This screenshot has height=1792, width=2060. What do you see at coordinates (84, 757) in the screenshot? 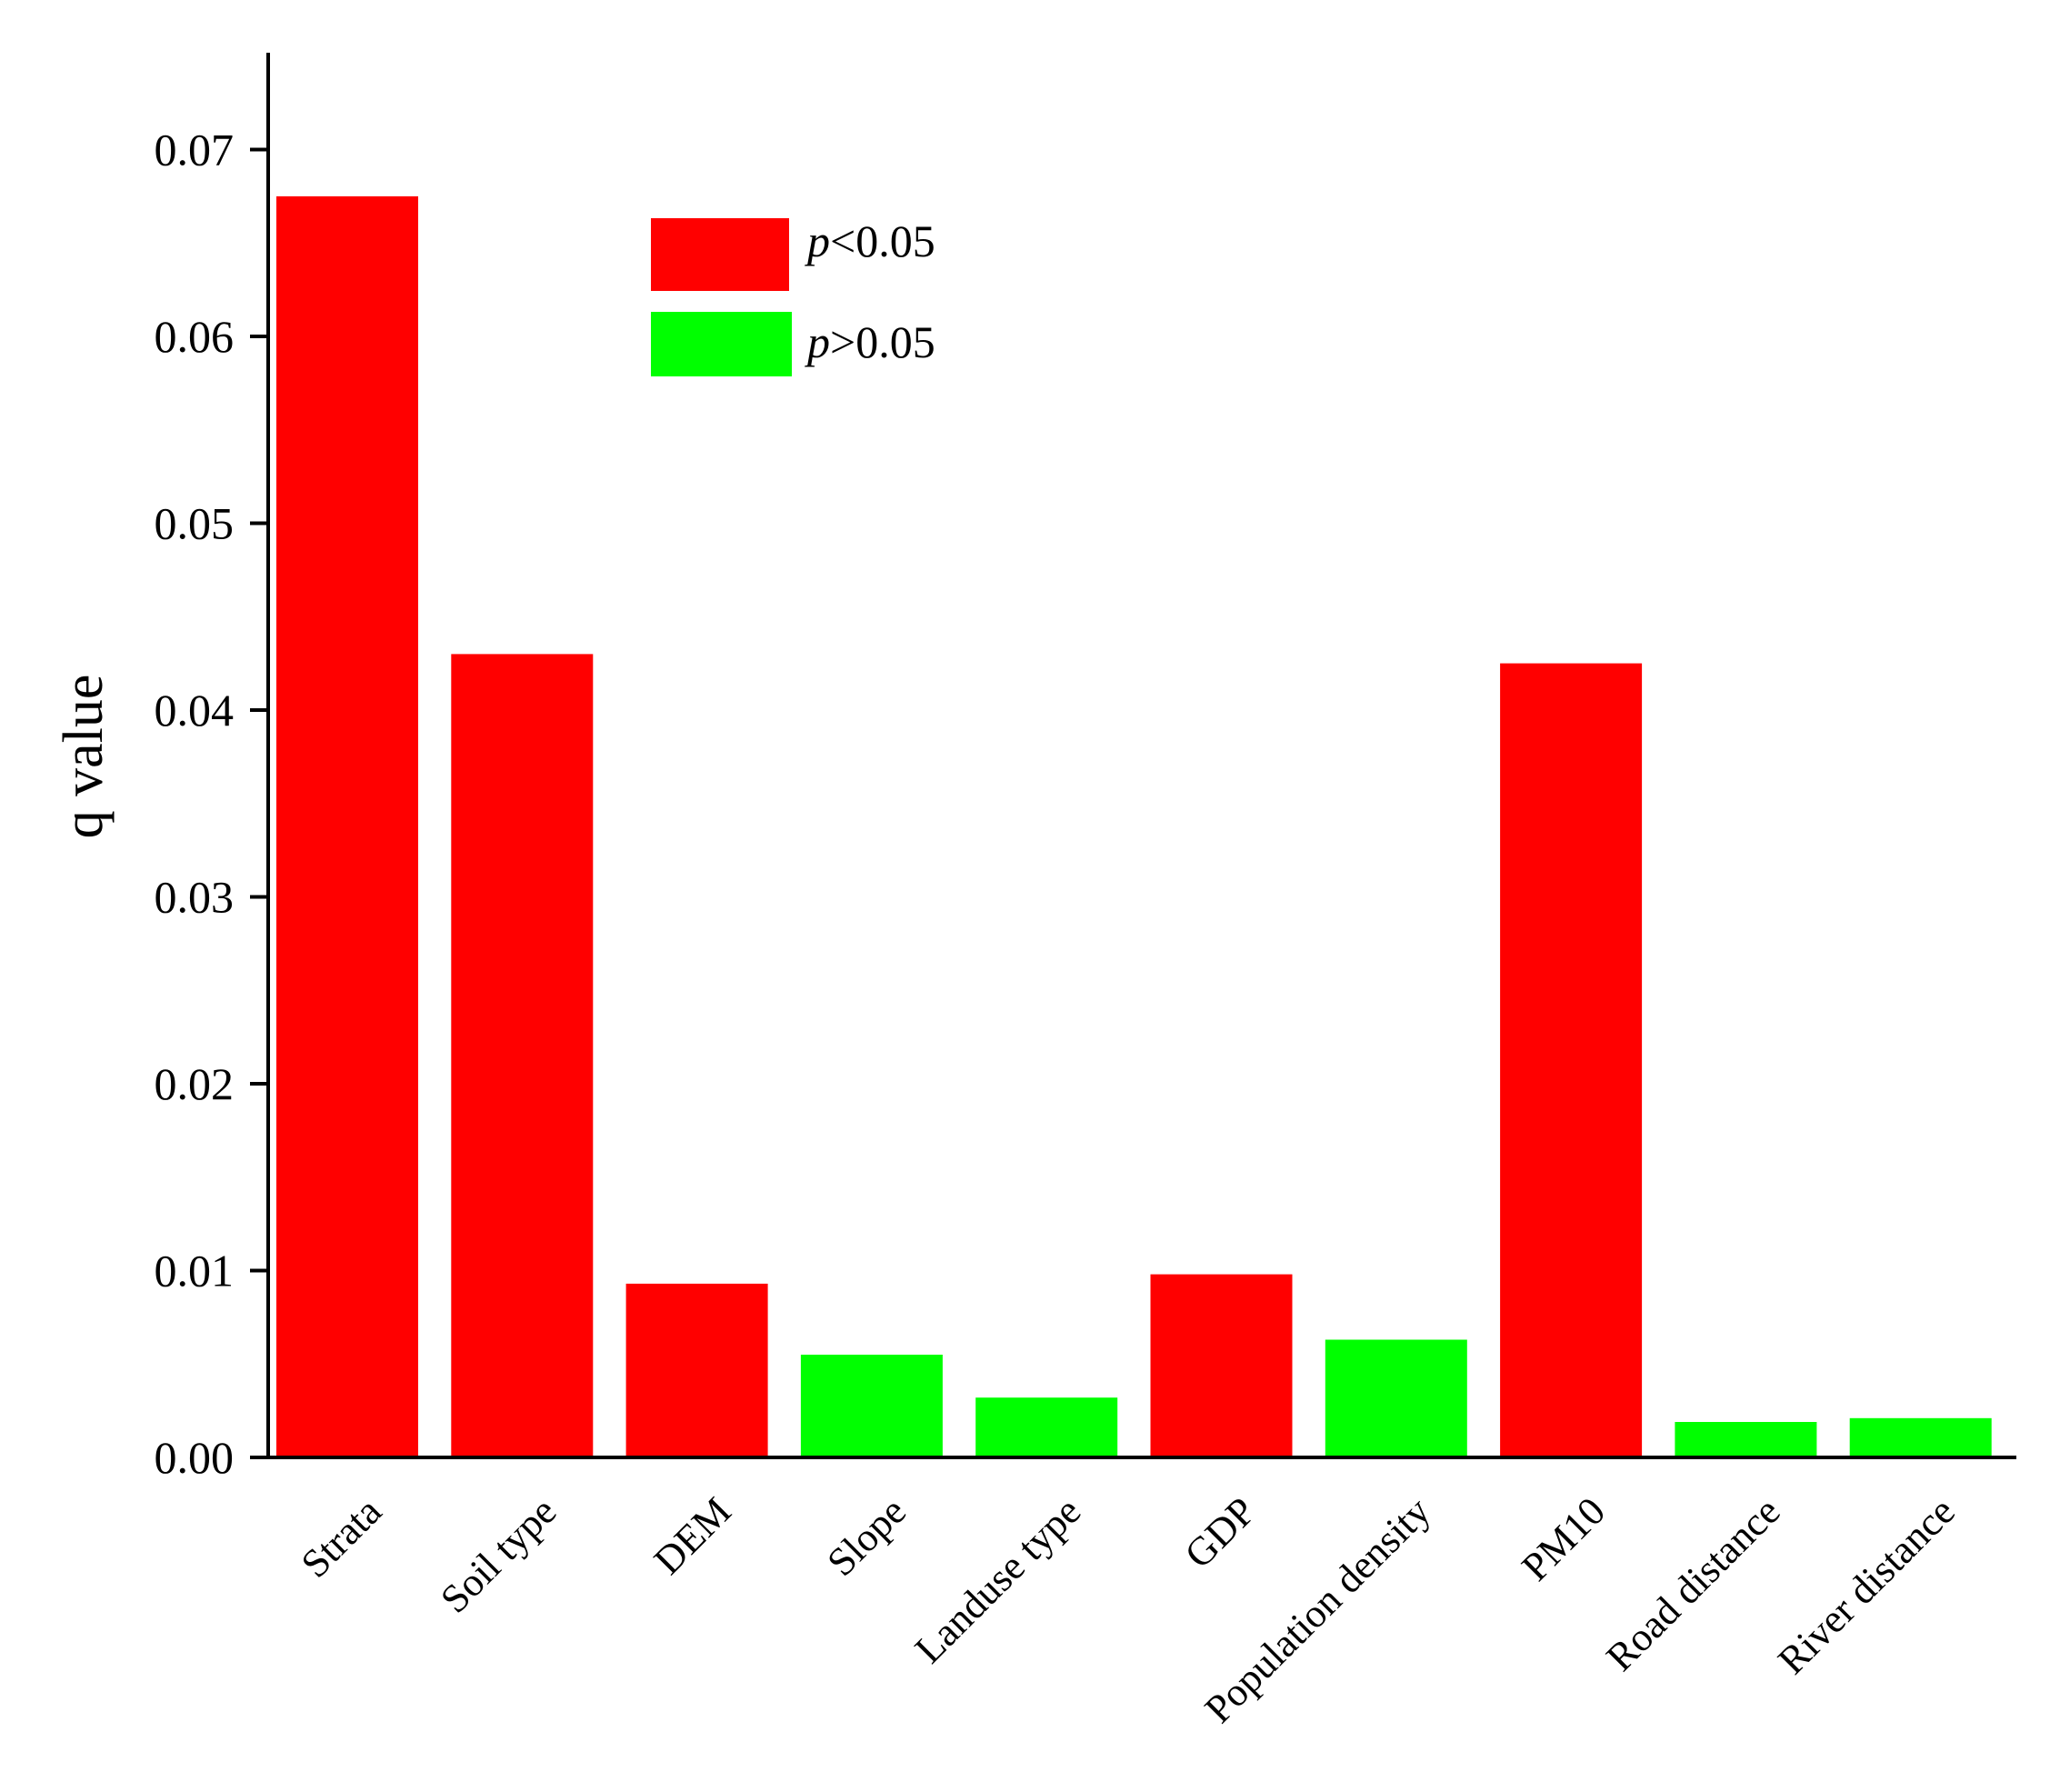
I see `y-axis-title: q value` at bounding box center [84, 757].